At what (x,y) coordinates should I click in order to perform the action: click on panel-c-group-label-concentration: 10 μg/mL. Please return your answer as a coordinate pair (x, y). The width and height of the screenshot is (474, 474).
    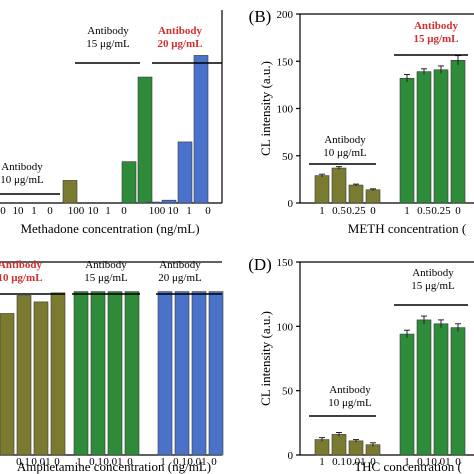
    Looking at the image, I should click on (21, 278).